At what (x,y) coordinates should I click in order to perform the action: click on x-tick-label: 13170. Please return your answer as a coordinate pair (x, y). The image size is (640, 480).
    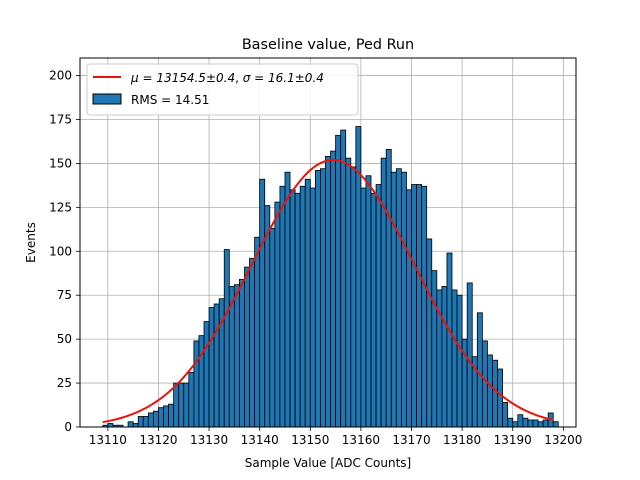
    Looking at the image, I should click on (411, 440).